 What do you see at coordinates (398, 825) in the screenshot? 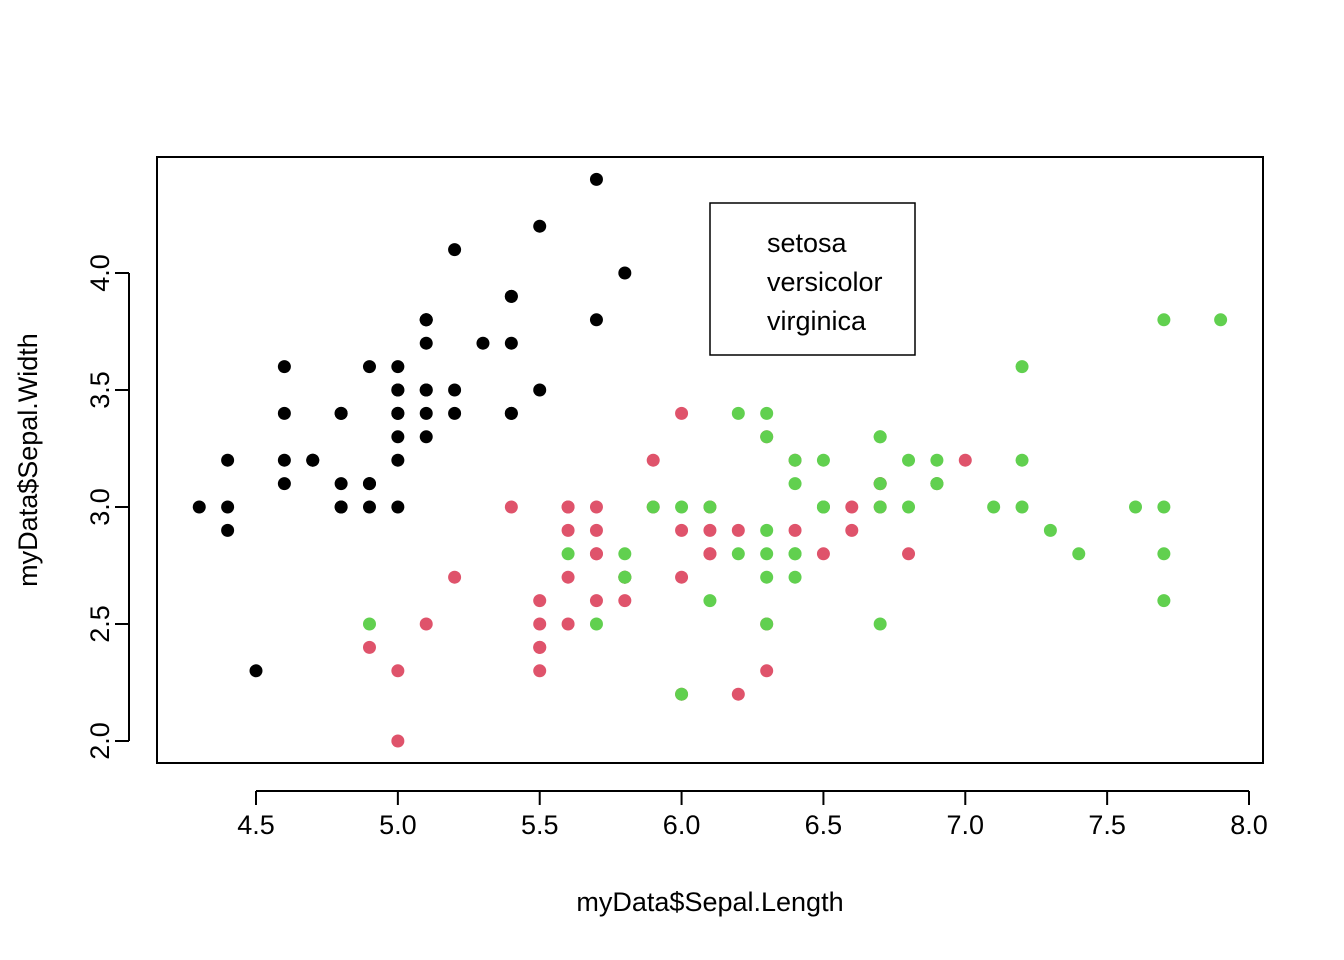
I see `x-tick-label: 5.0` at bounding box center [398, 825].